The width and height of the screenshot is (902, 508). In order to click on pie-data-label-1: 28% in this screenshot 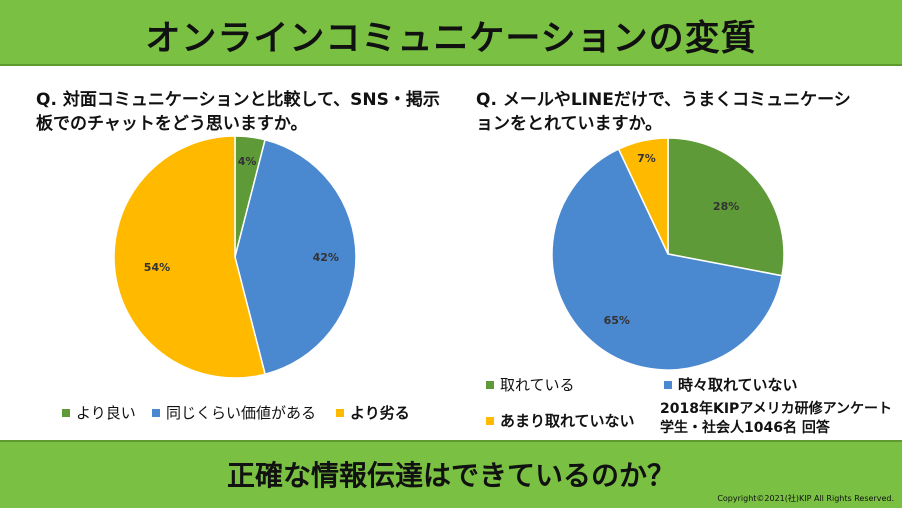, I will do `click(726, 206)`.